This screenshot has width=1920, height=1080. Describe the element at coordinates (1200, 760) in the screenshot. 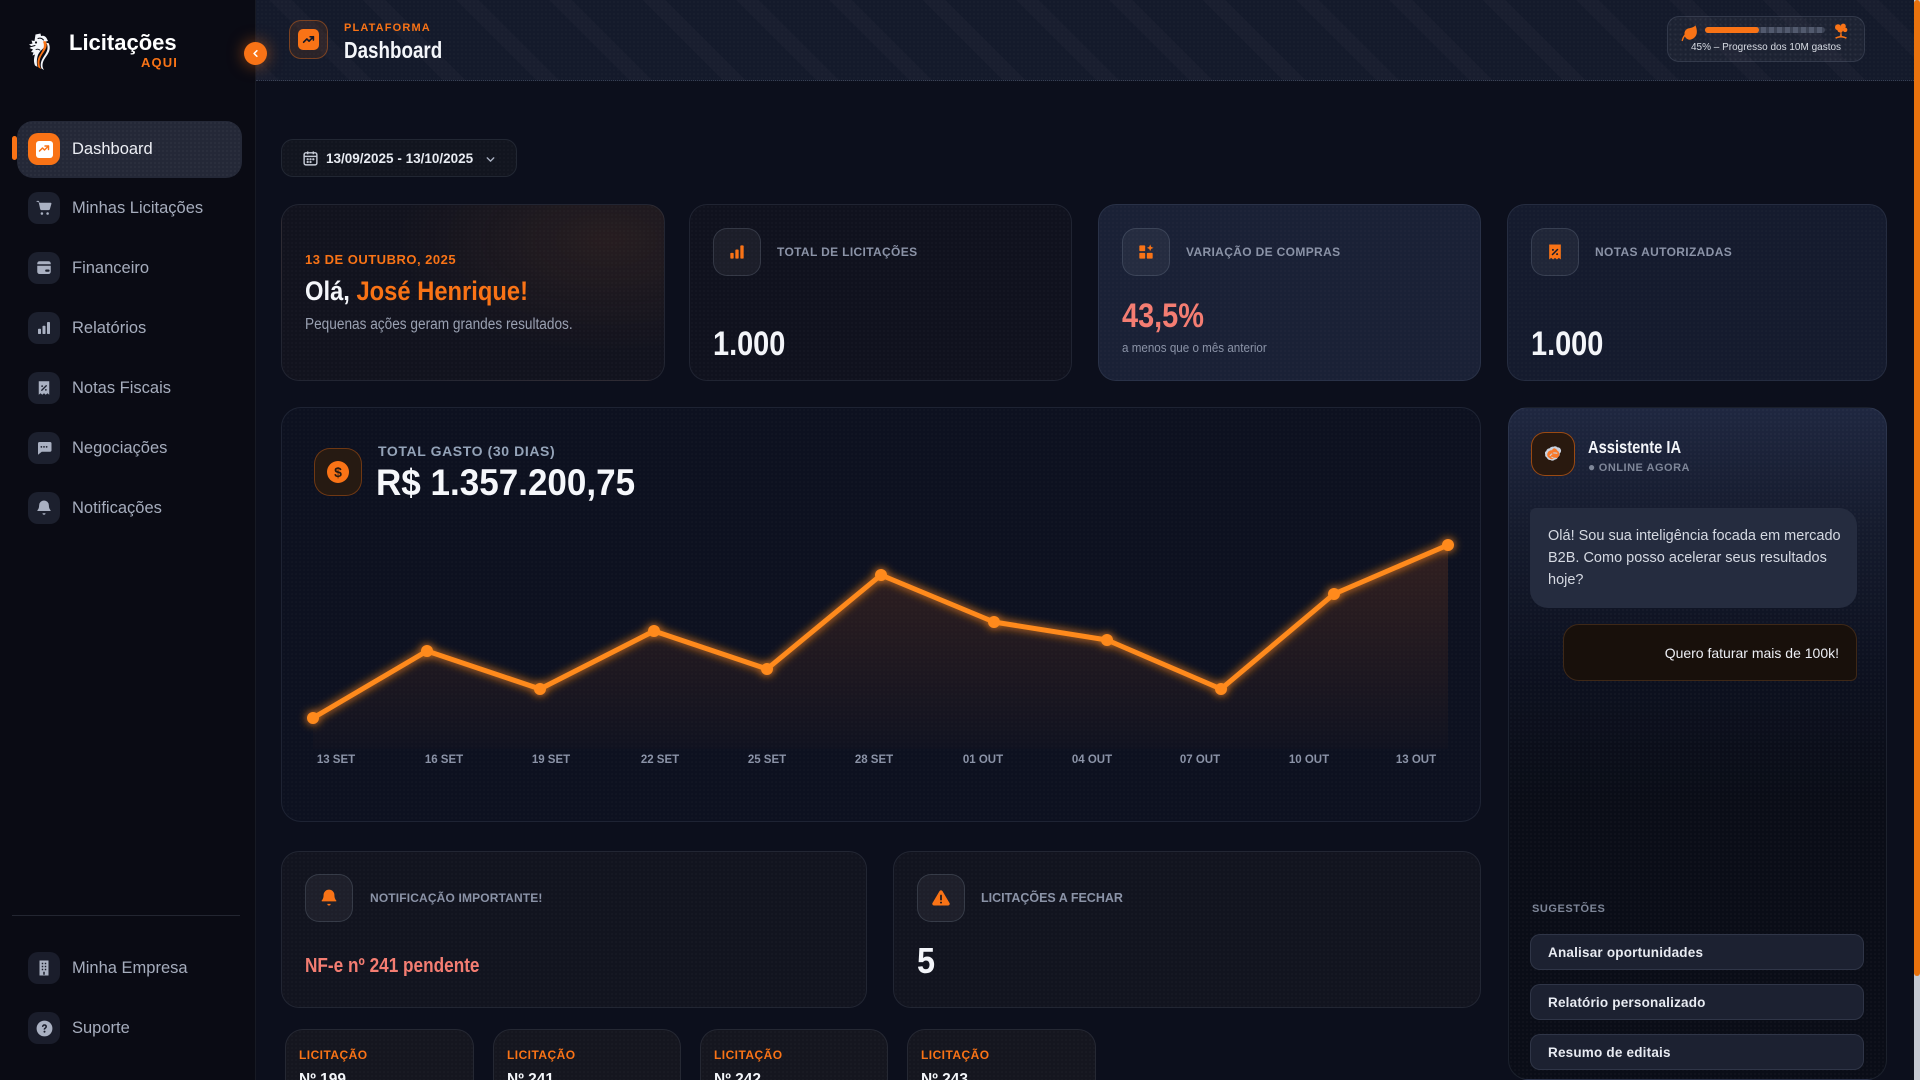

I see `svg-text: 07 OUT` at that location.